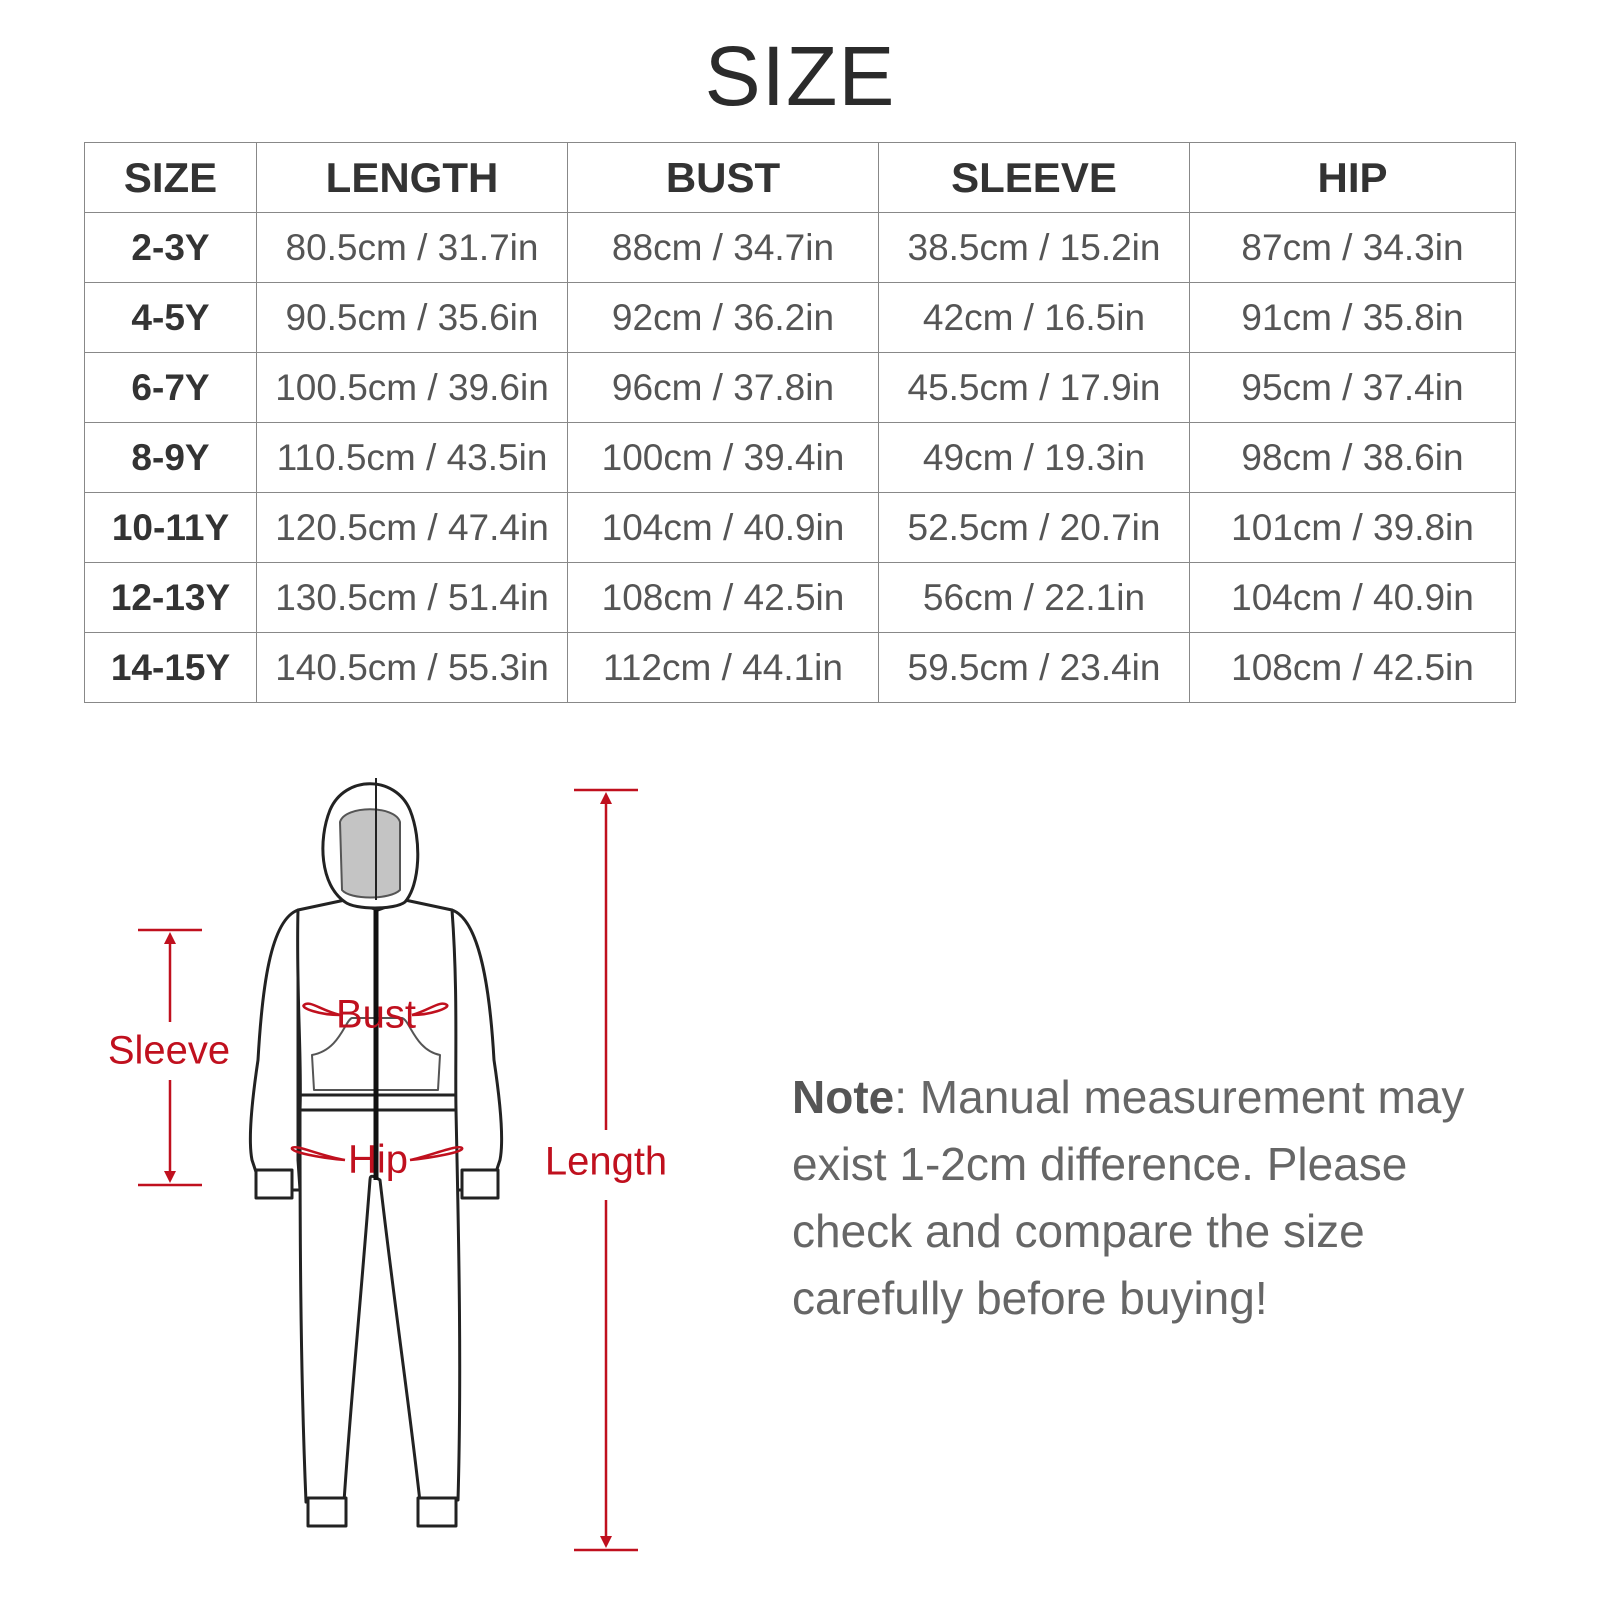  I want to click on measurement-cell: 110.5cm / 43.5in, so click(412, 457).